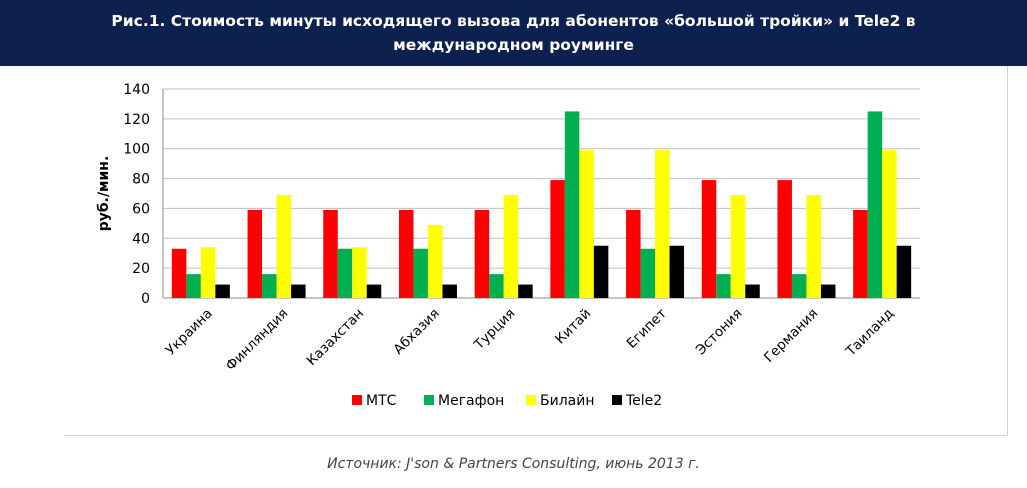  Describe the element at coordinates (257, 340) in the screenshot. I see `x-tick-label: Финляндия` at that location.